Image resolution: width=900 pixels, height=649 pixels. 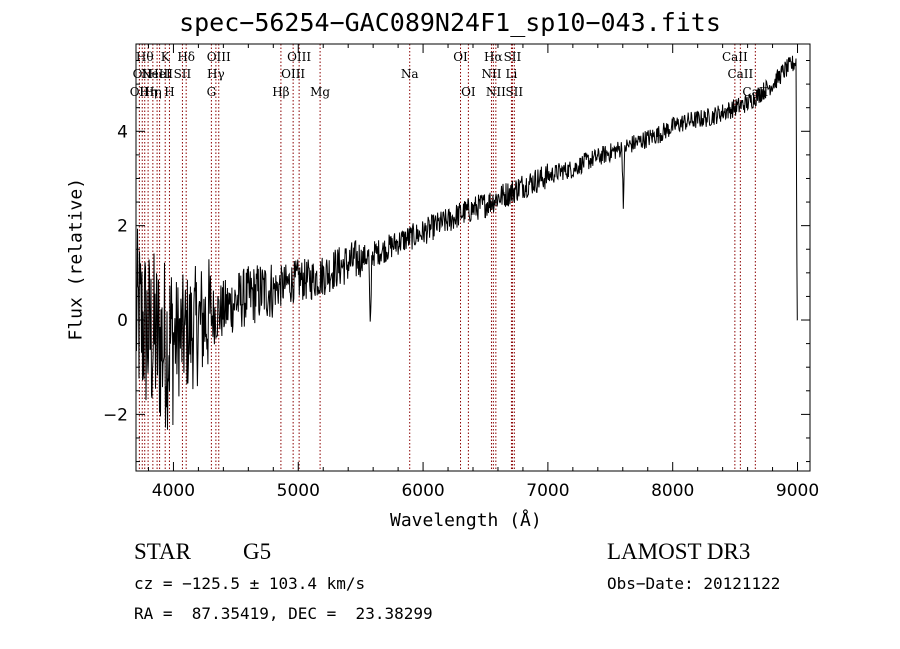 I want to click on line-label-14: Hβ, so click(x=280, y=92).